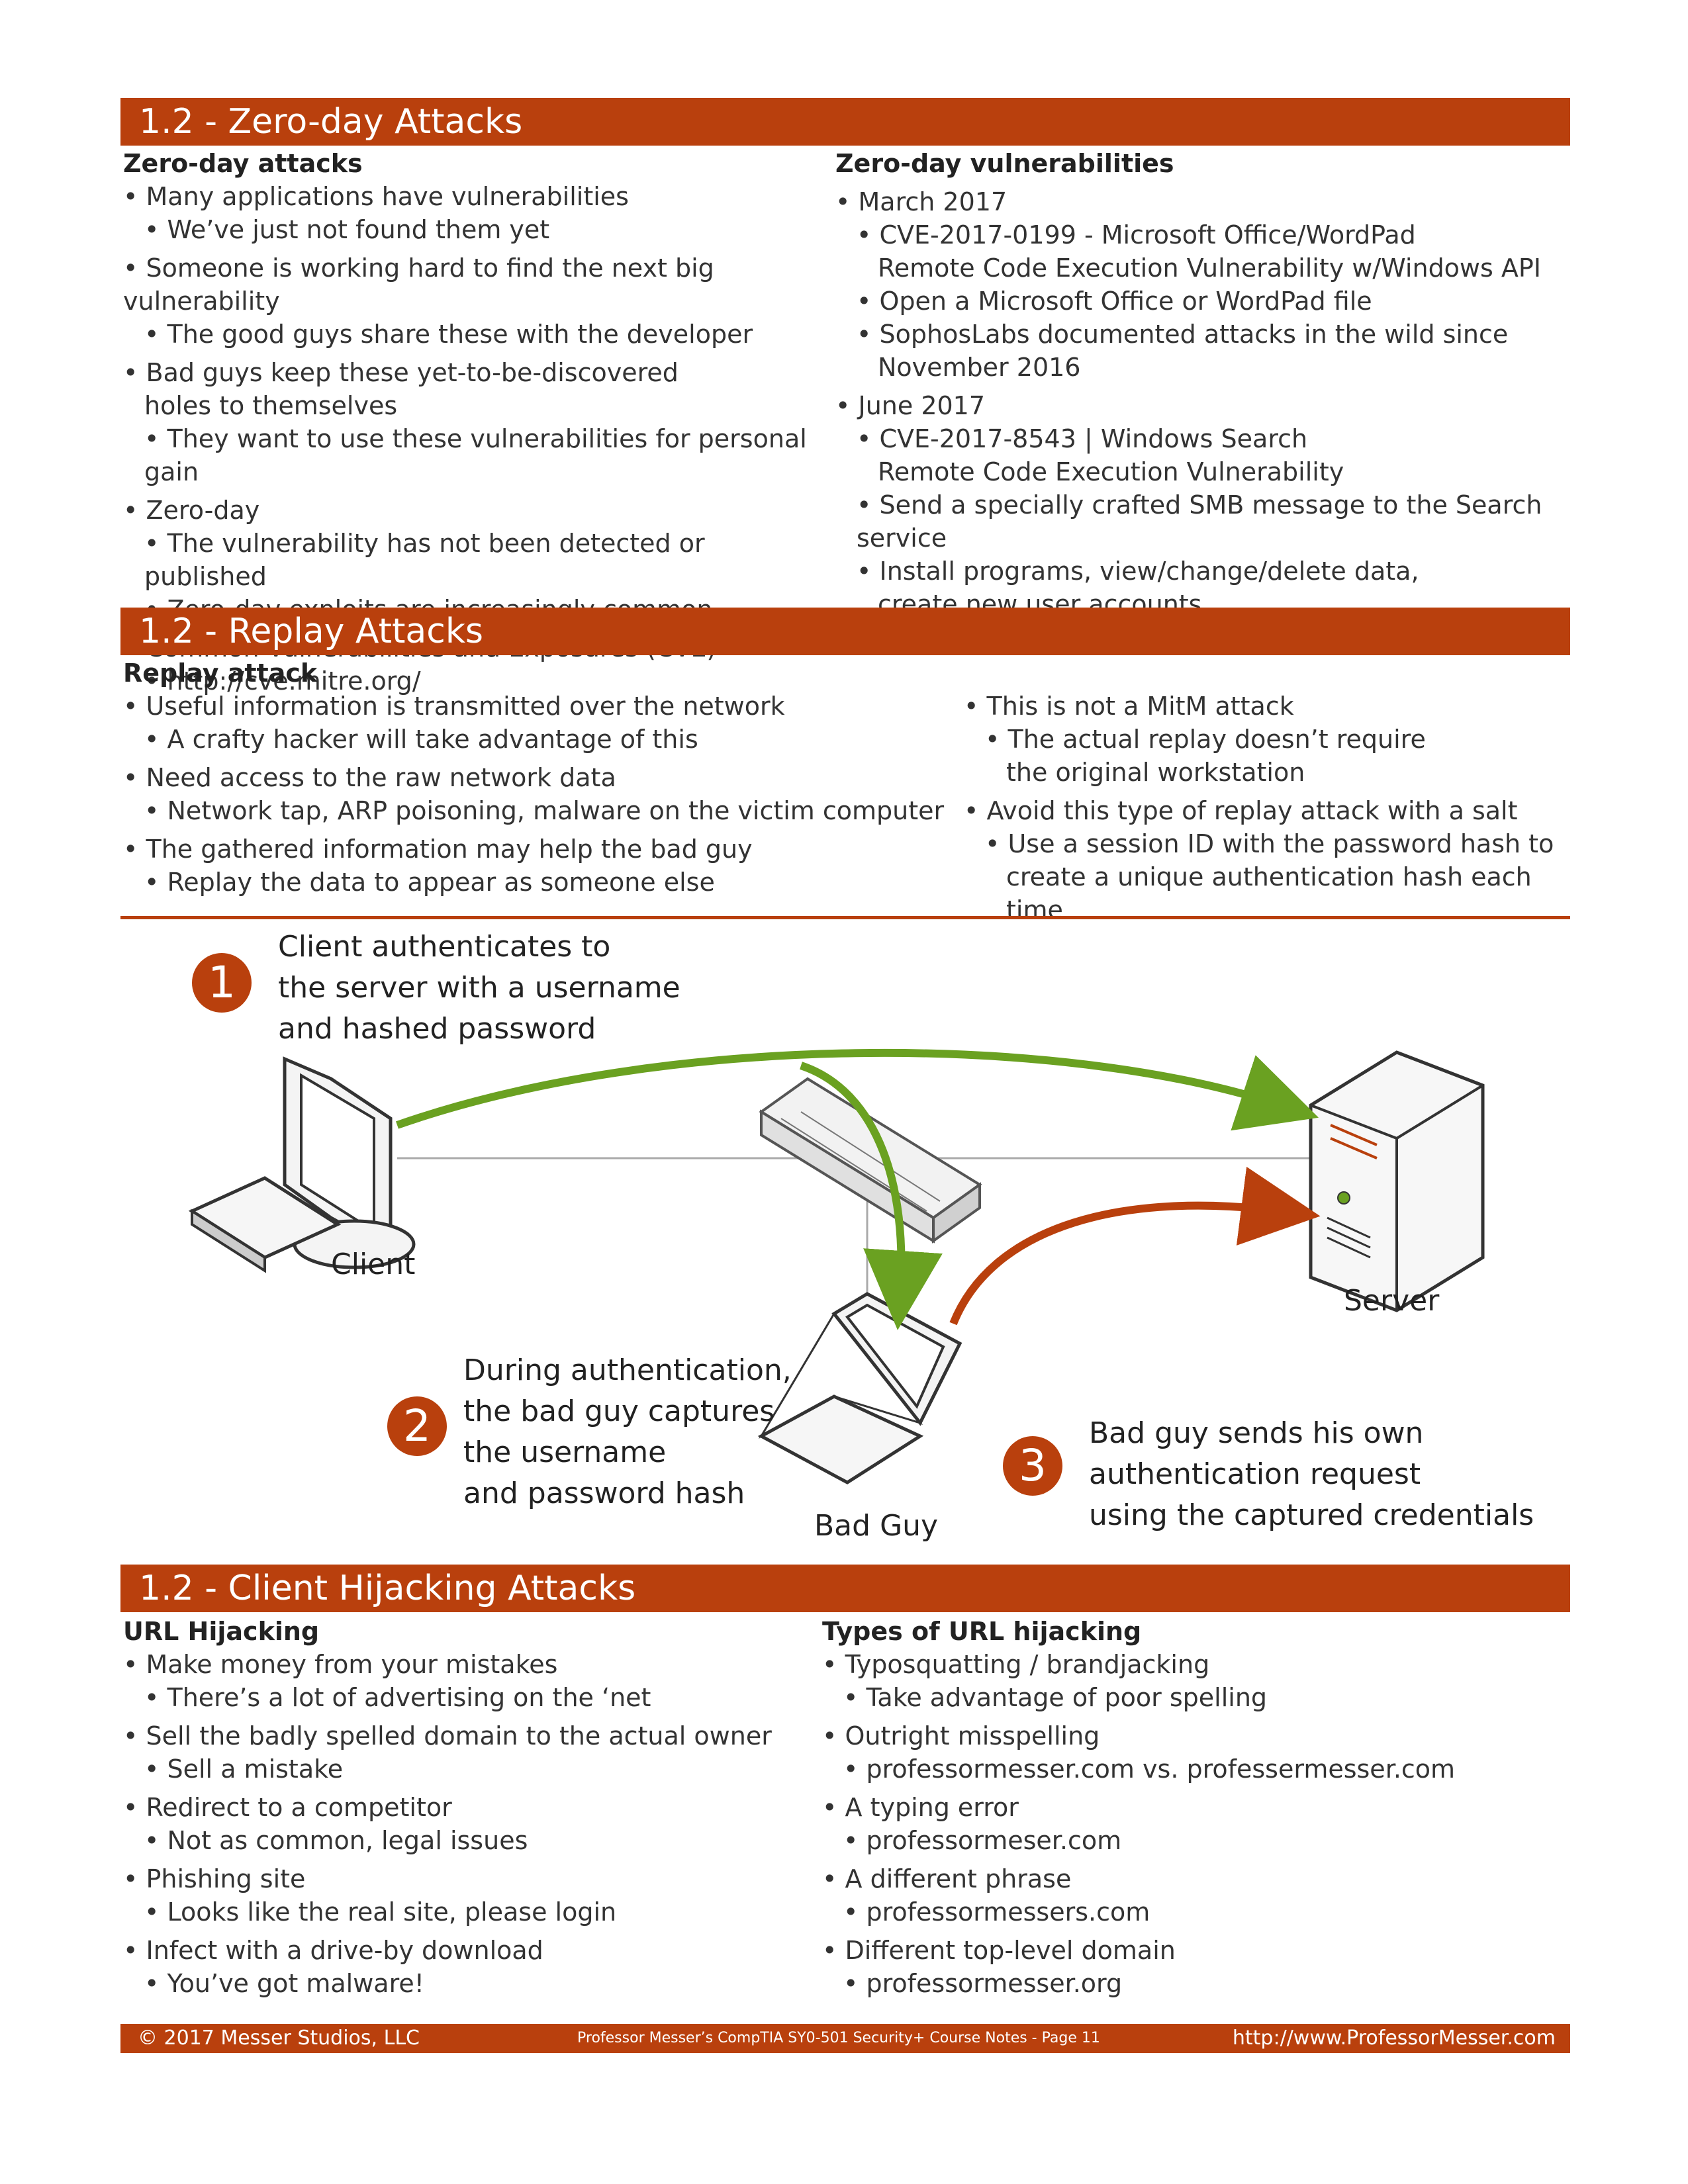 The height and width of the screenshot is (2184, 1688). I want to click on replay-arrow, so click(1135, 1246).